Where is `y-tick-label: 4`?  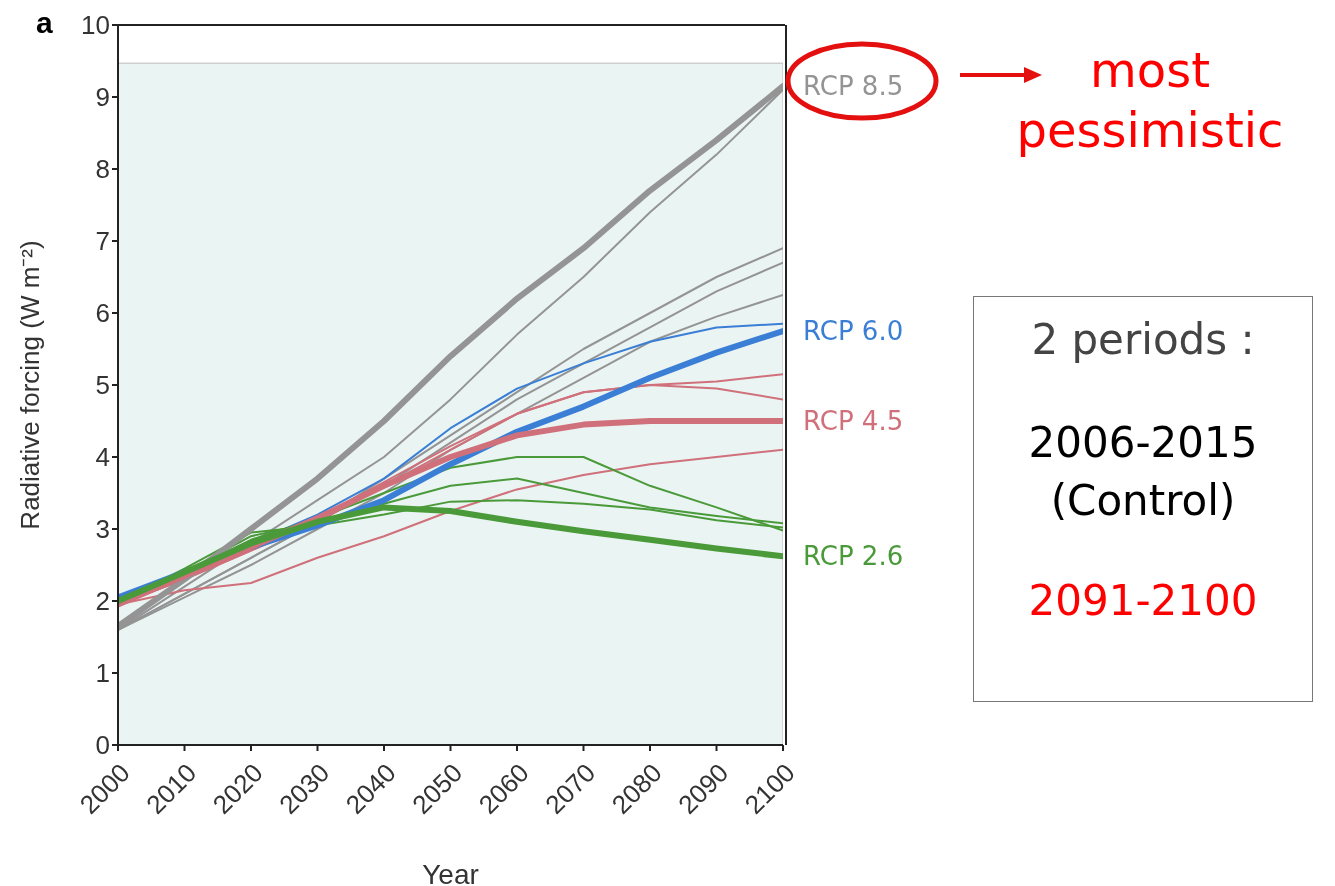 y-tick-label: 4 is located at coordinates (102, 457).